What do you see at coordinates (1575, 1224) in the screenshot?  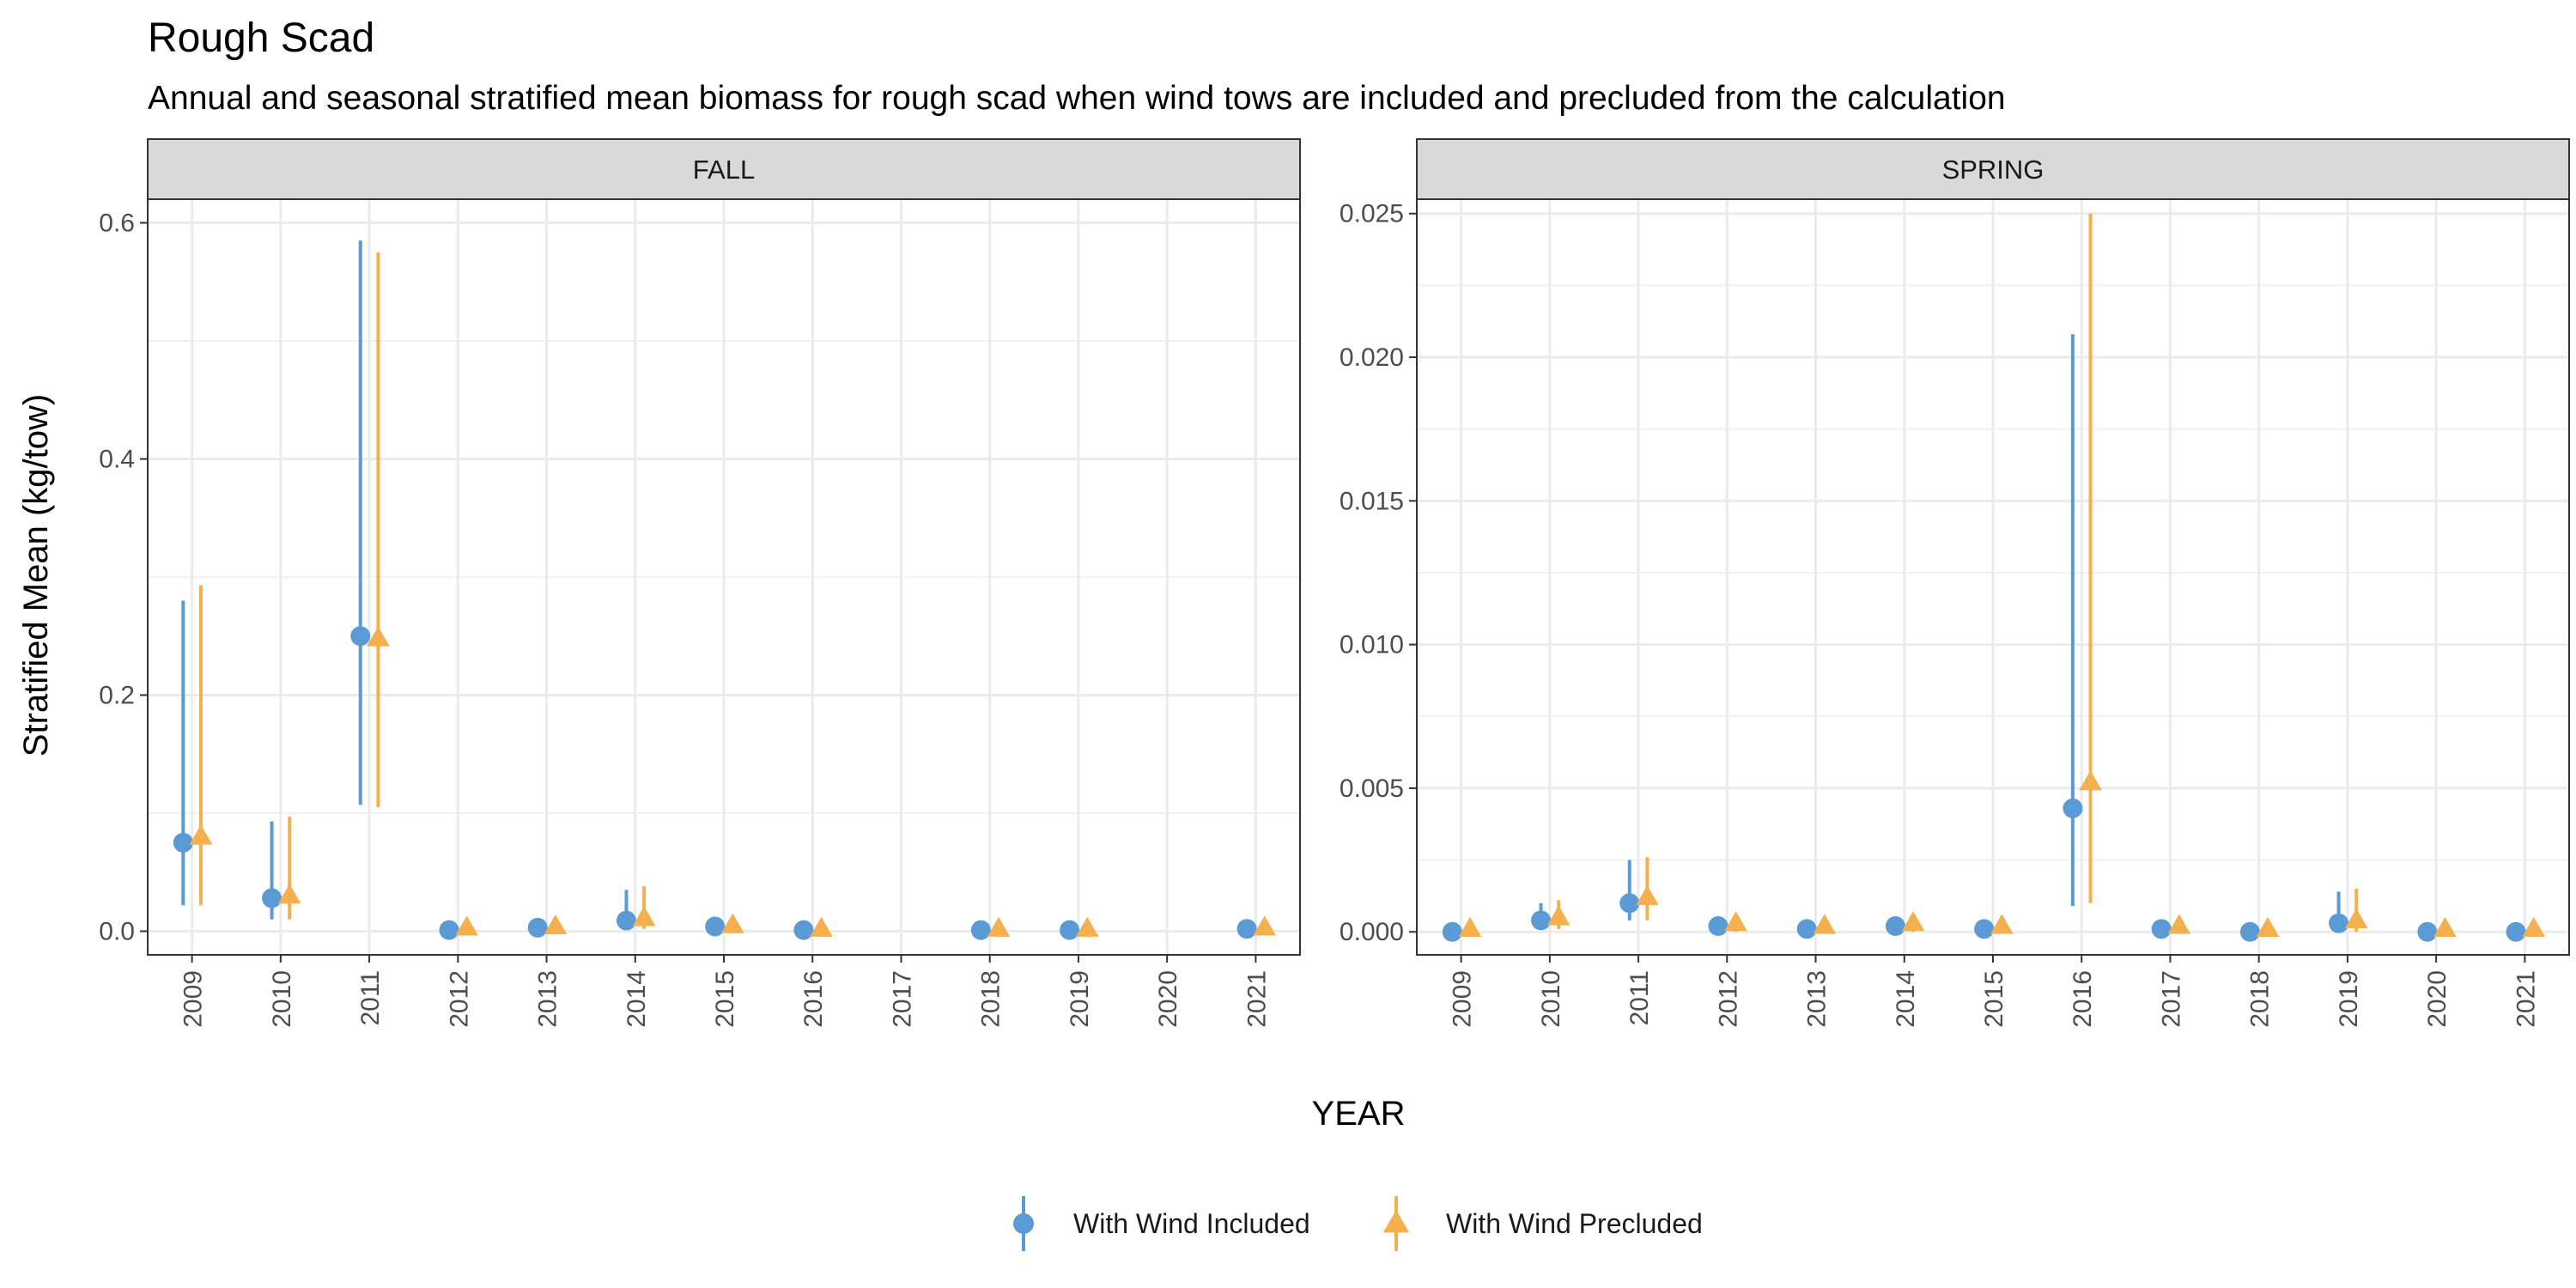 I see `legend-label: With Wind Precluded` at bounding box center [1575, 1224].